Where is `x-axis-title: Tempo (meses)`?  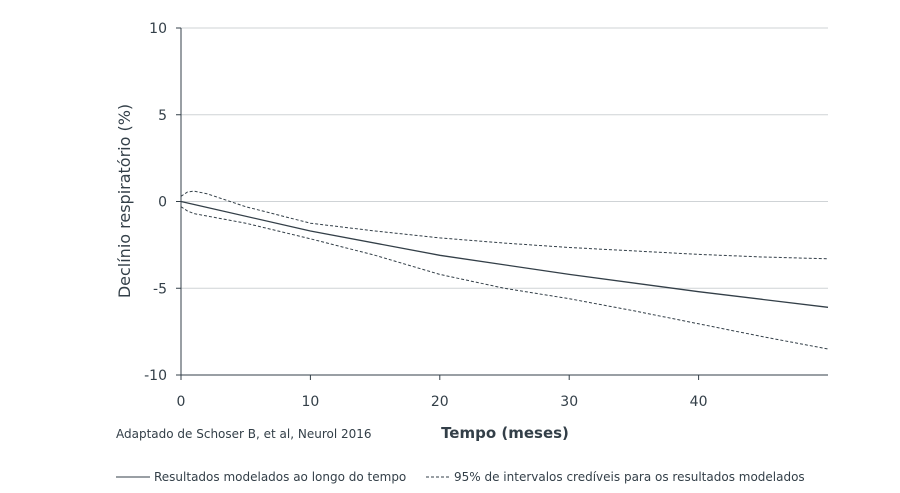
x-axis-title: Tempo (meses) is located at coordinates (505, 433).